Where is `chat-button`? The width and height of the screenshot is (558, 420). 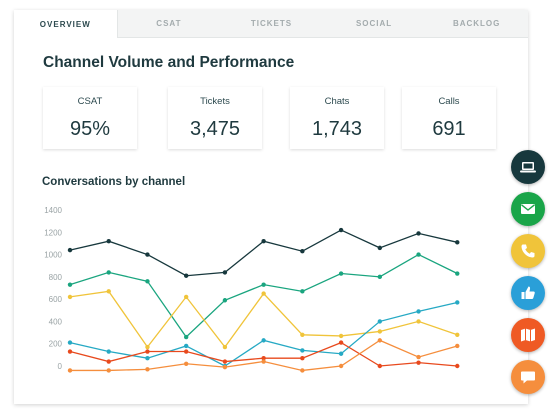
chat-button is located at coordinates (528, 377).